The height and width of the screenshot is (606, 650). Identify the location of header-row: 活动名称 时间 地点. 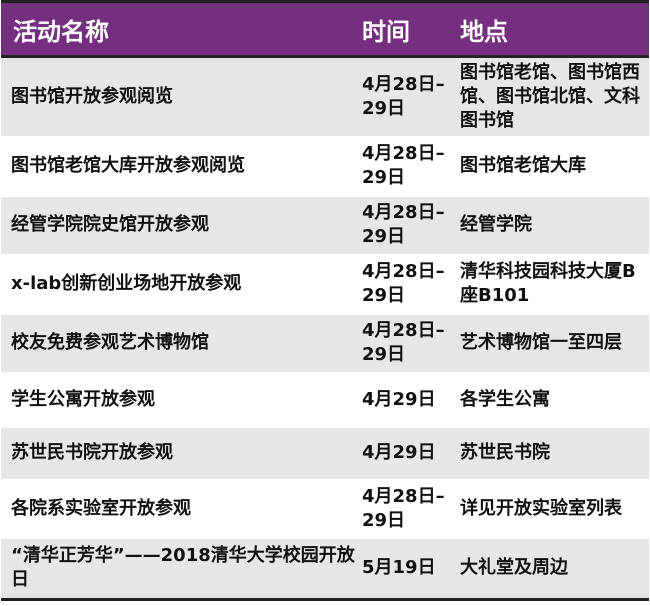
(325, 29).